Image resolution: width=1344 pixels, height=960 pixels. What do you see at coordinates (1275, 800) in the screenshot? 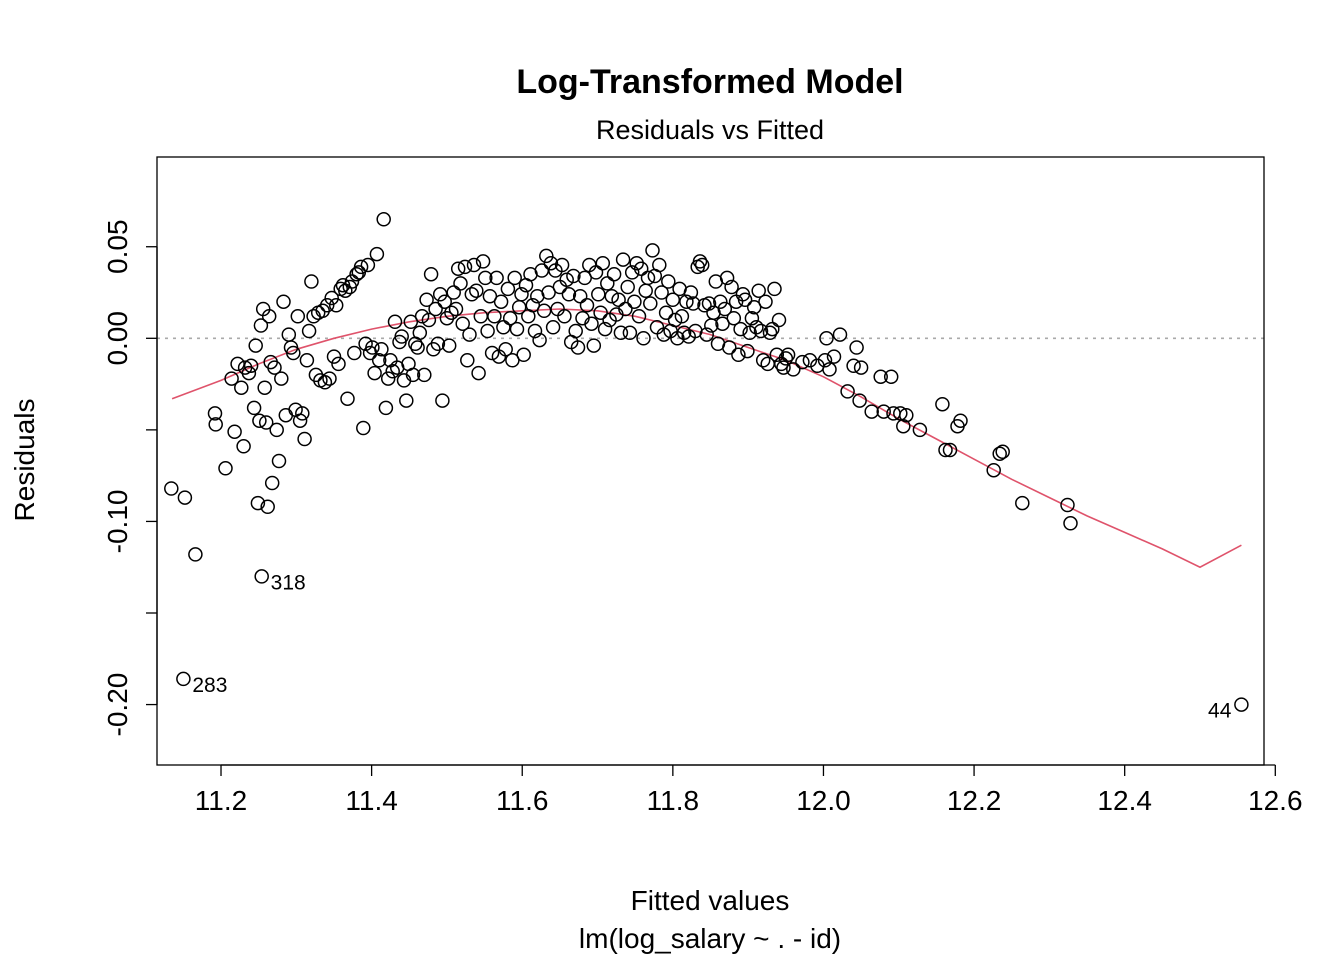
I see `x-tick-label: 12.6` at bounding box center [1275, 800].